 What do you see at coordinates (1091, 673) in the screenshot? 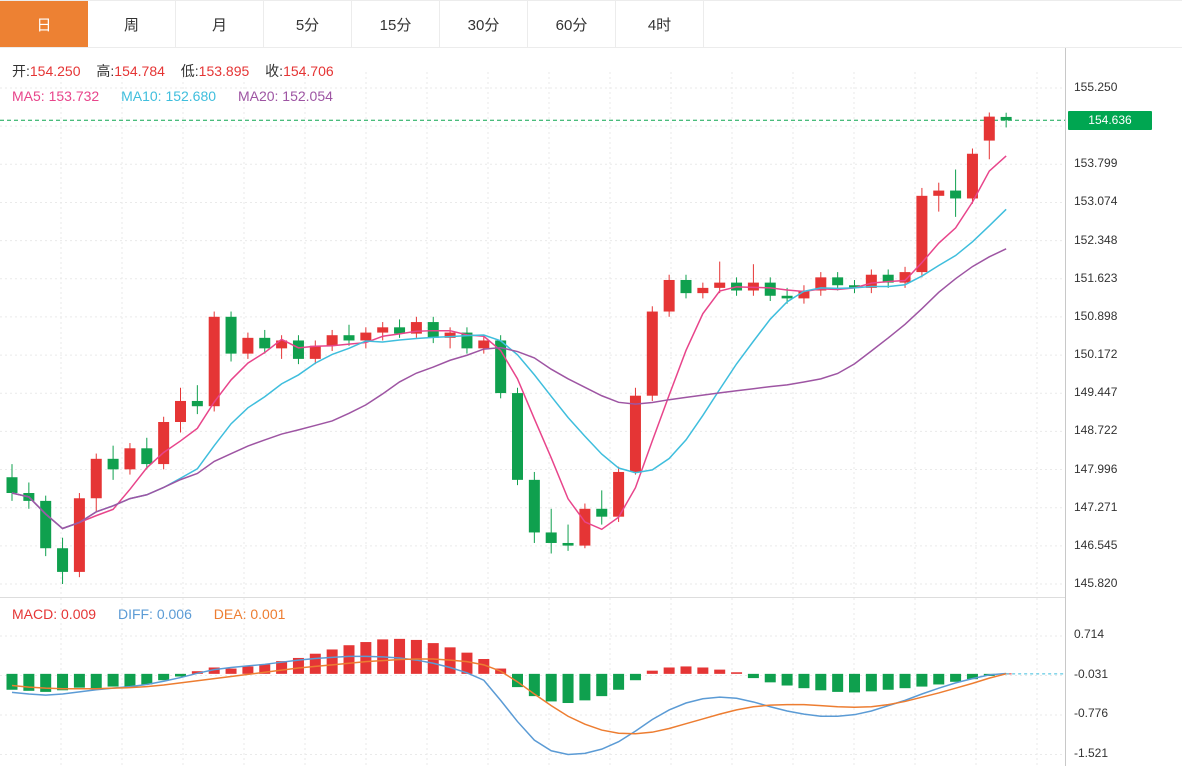
I see `macd-axis-label: -0.031` at bounding box center [1091, 673].